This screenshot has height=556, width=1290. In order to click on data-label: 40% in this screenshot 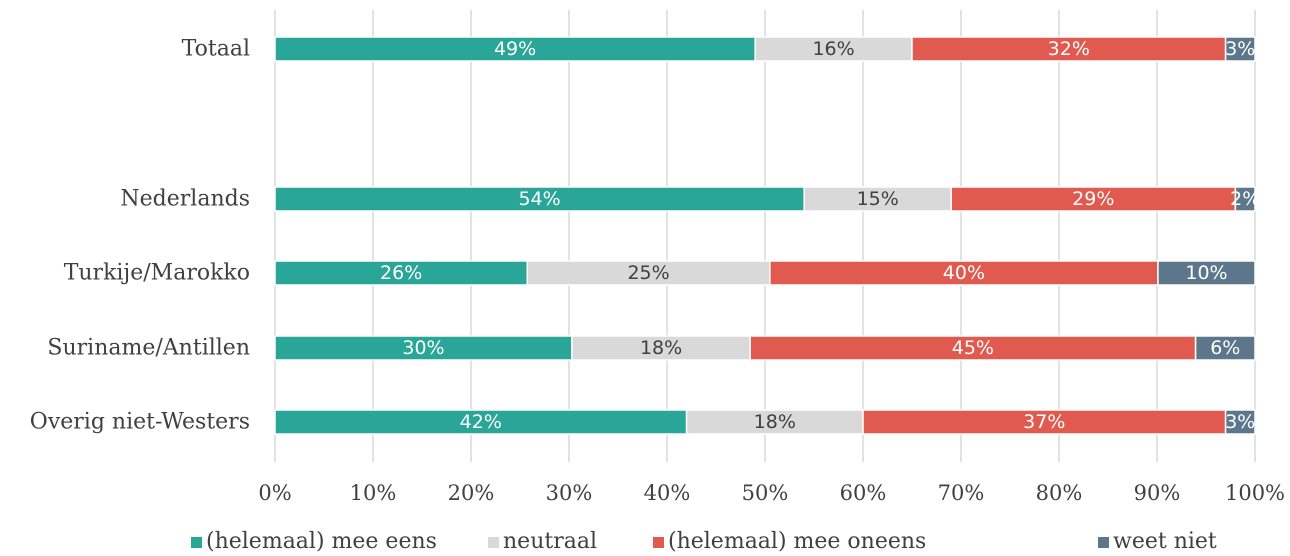, I will do `click(964, 273)`.